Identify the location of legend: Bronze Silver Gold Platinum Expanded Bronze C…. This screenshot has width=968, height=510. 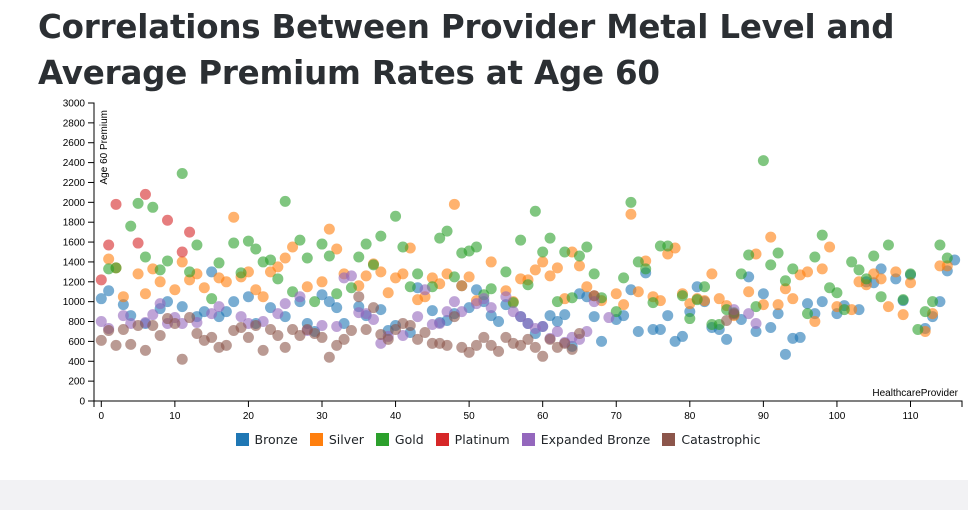
(484, 439).